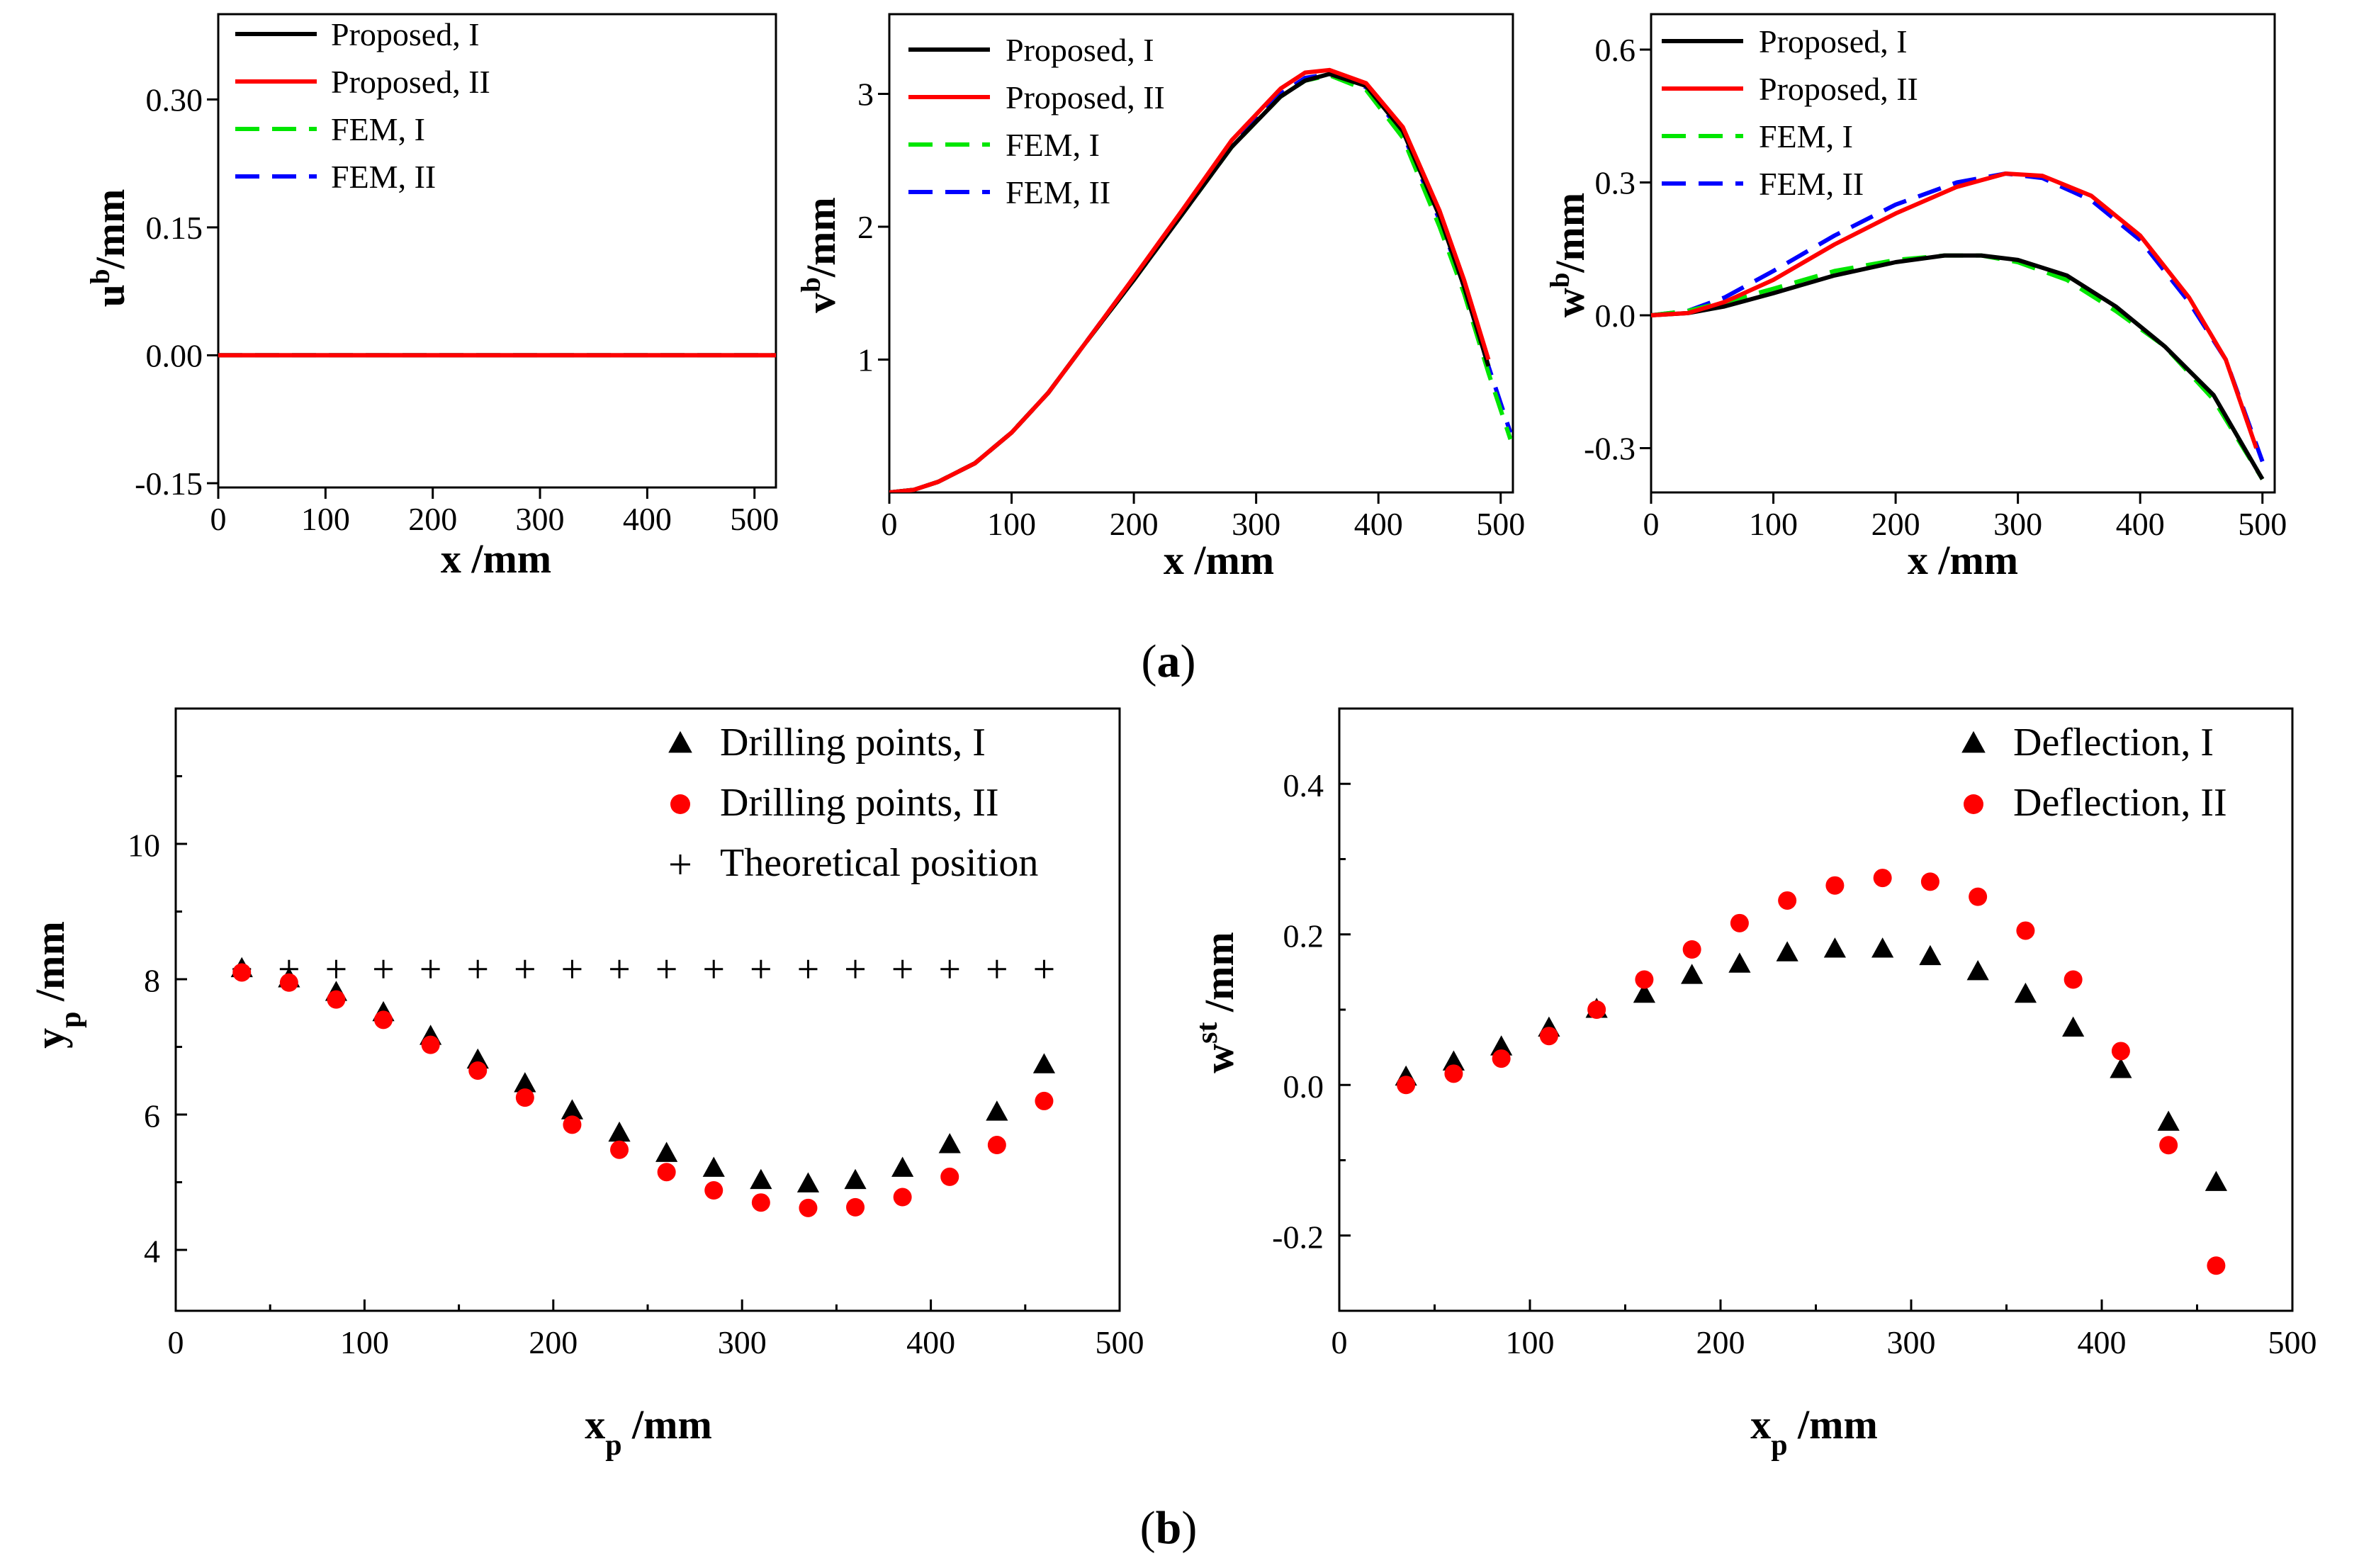 The image size is (2359, 1568). What do you see at coordinates (1058, 192) in the screenshot?
I see `vb-legend-label-fem-ii: FEM, II` at bounding box center [1058, 192].